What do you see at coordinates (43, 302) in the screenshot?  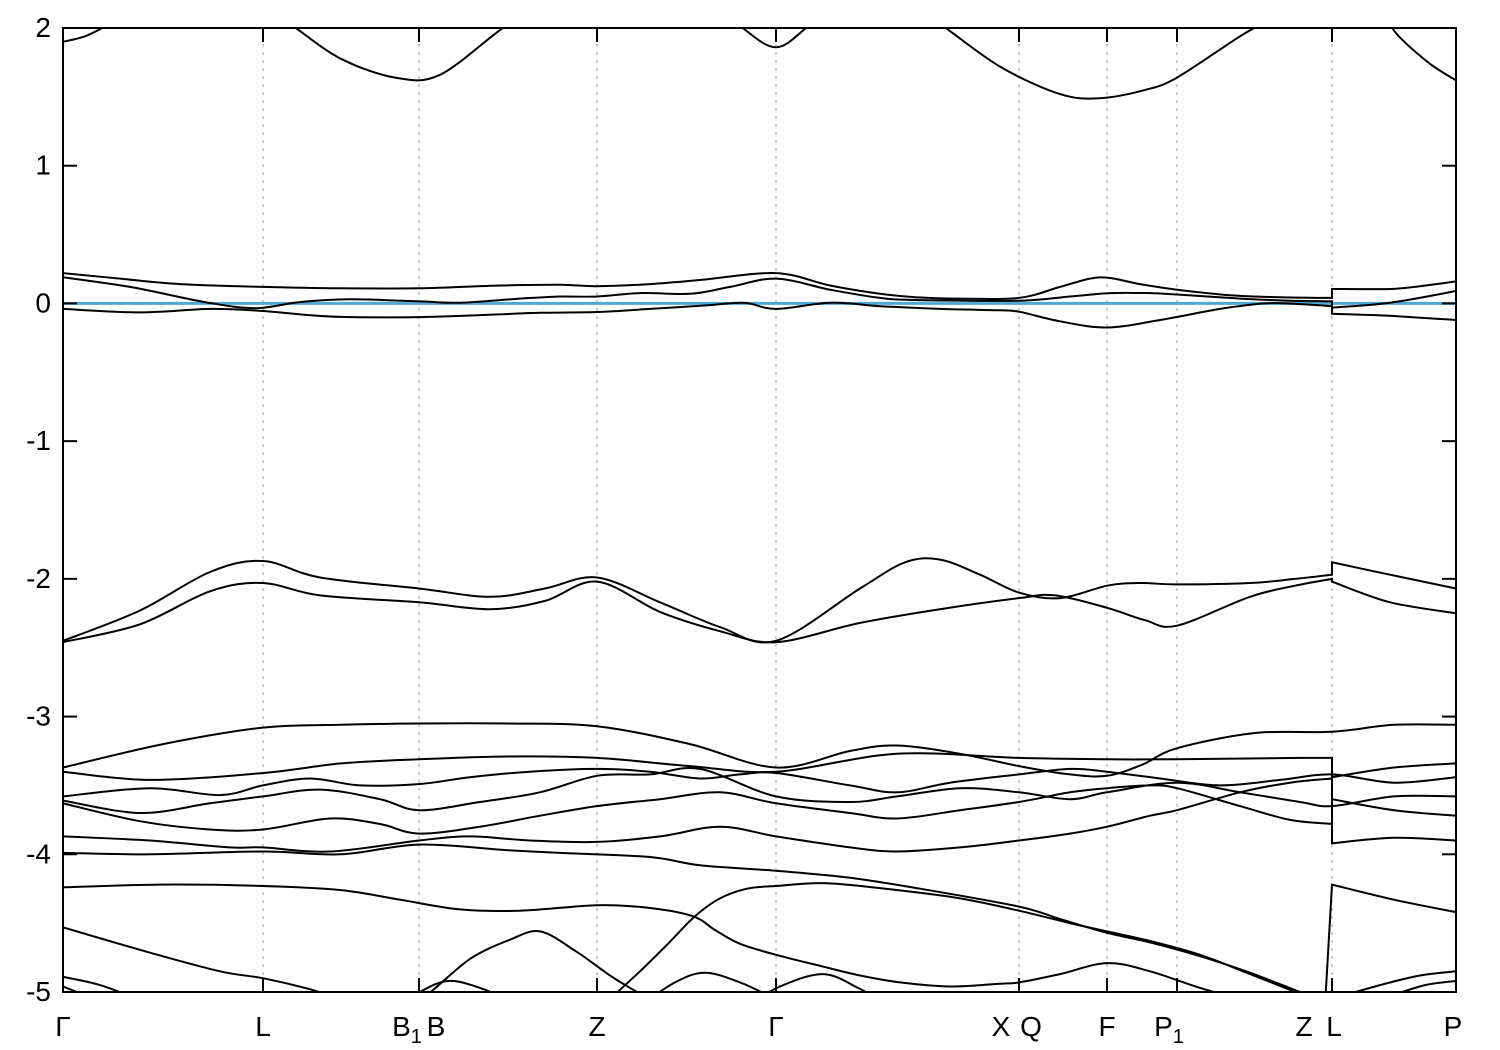 I see `y-tick-label: 0` at bounding box center [43, 302].